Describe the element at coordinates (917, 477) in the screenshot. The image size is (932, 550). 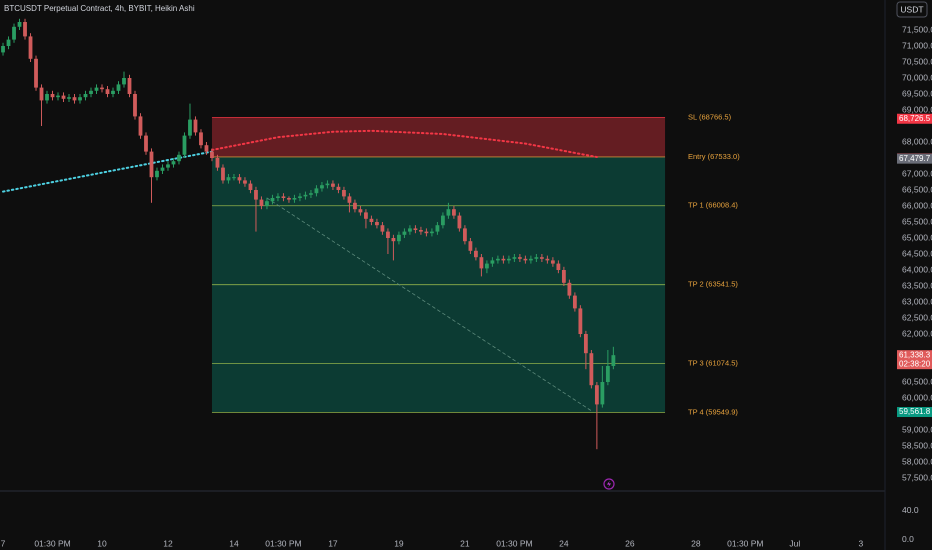
I see `y-tick-label: 57,500.0` at that location.